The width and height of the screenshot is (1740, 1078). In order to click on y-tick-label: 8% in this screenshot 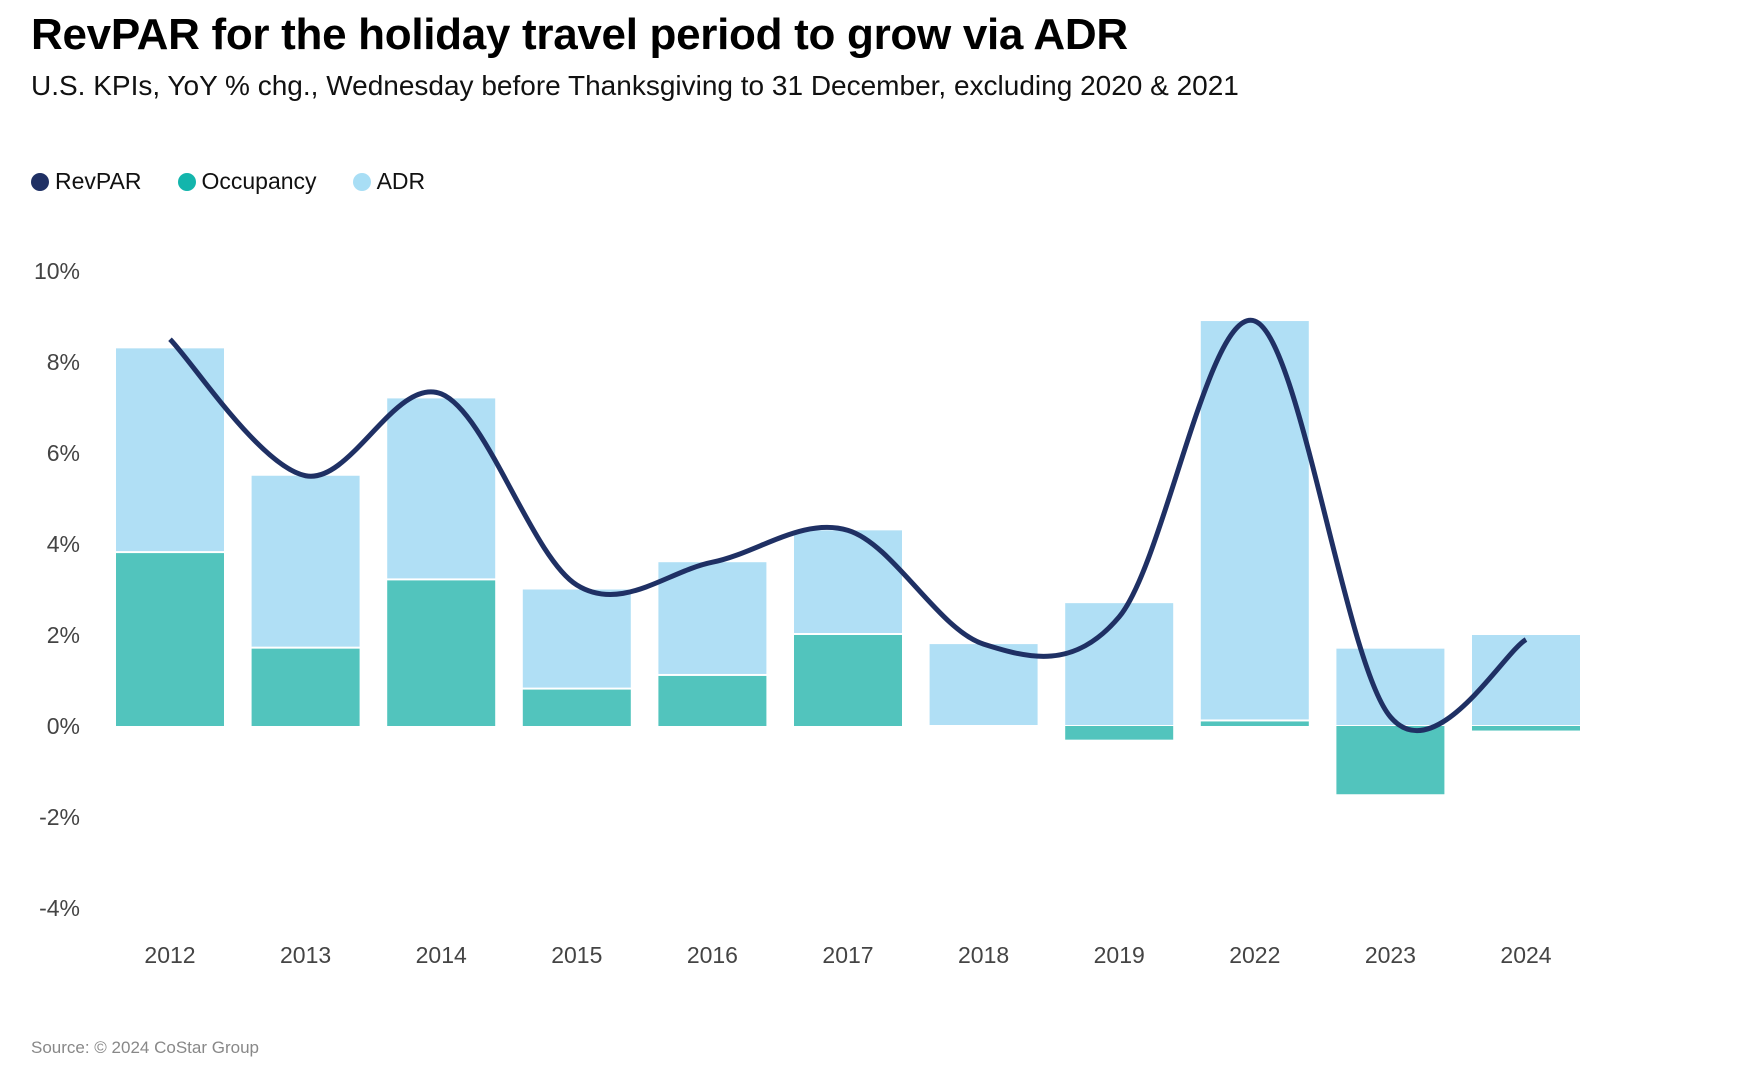, I will do `click(63, 362)`.